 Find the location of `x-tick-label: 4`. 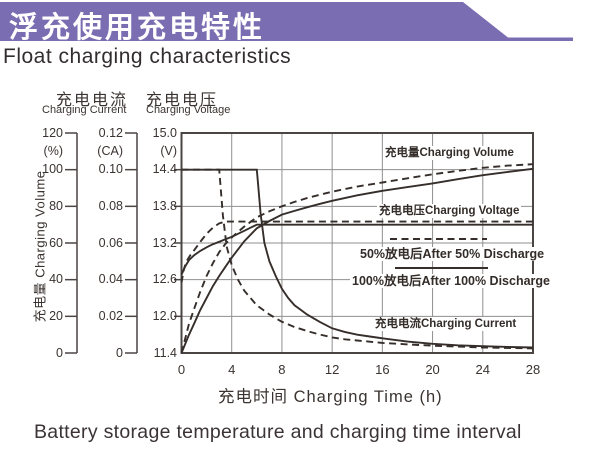

x-tick-label: 4 is located at coordinates (232, 369).